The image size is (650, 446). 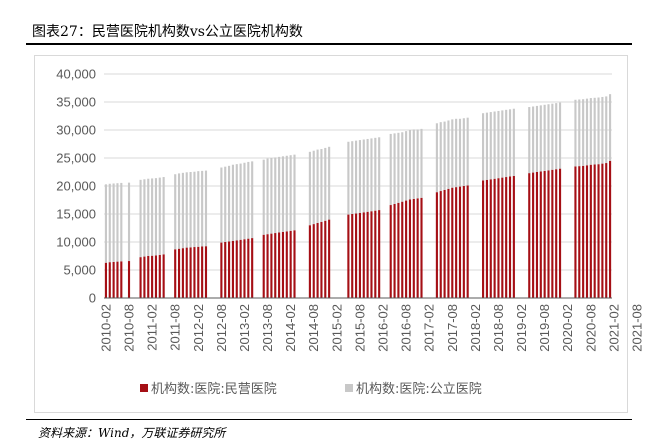 I want to click on y-tick-label: 35,000, so click(x=76, y=102).